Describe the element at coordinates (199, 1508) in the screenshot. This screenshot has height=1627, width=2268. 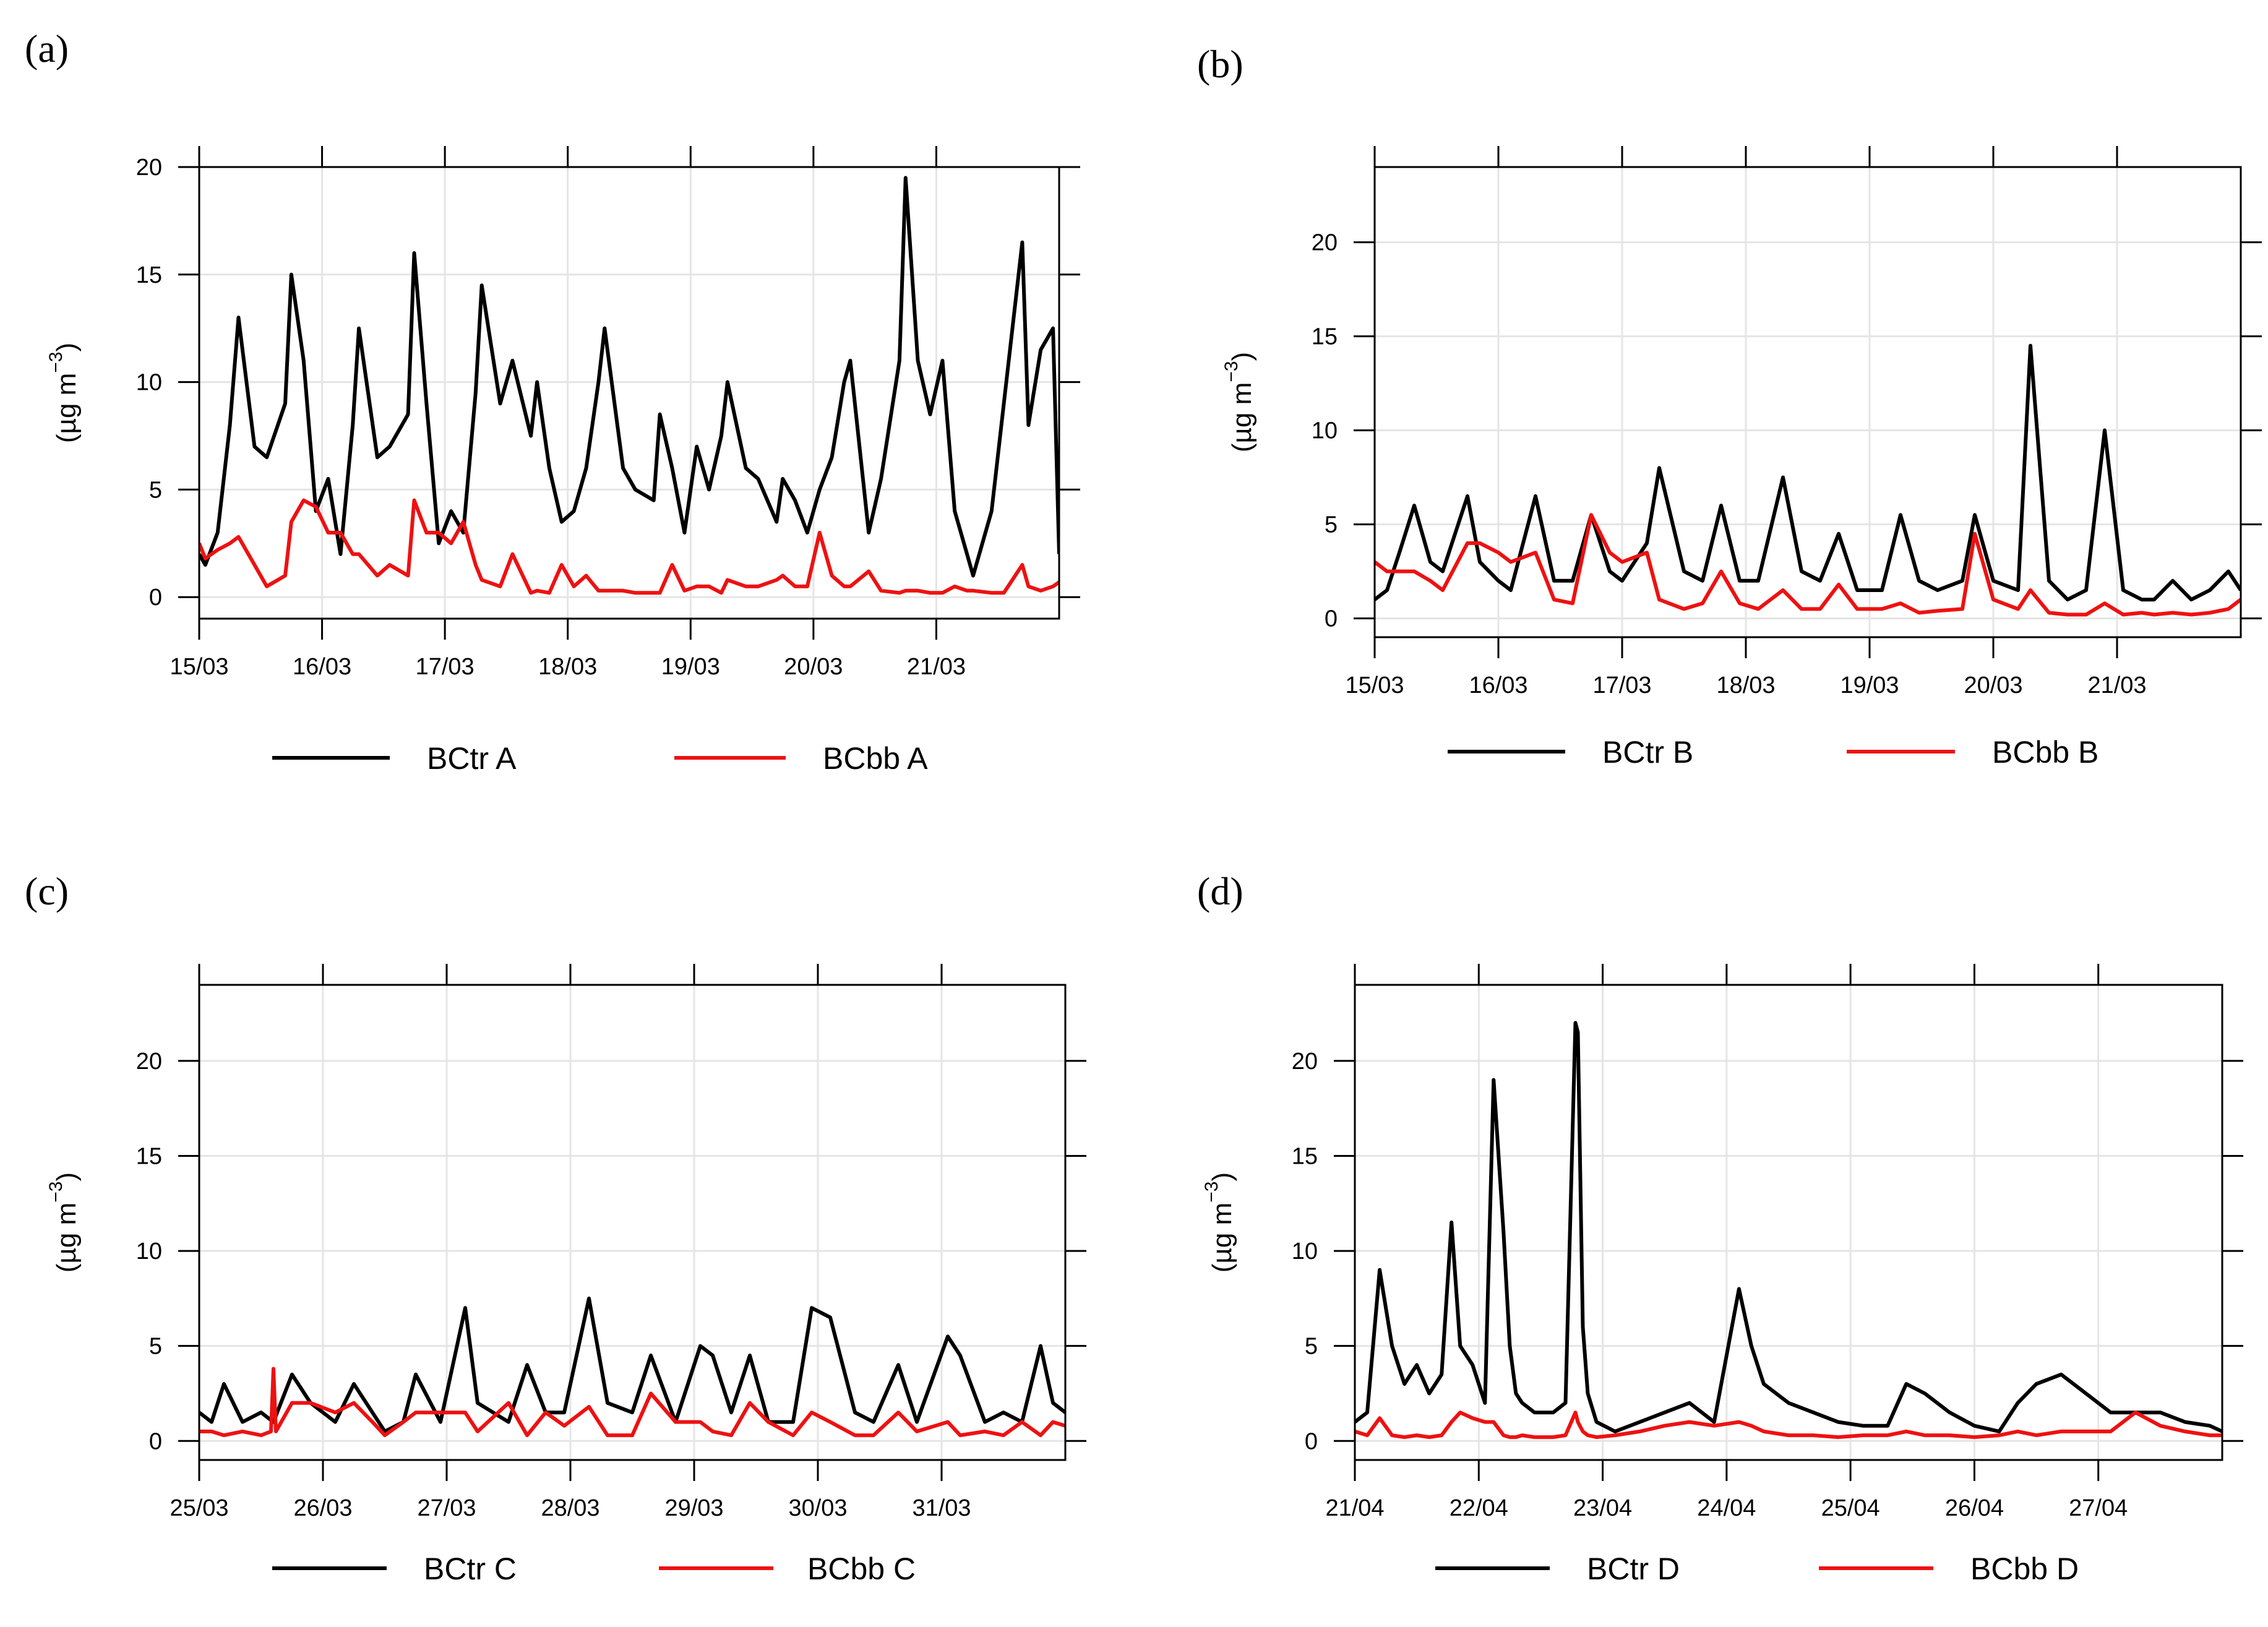
I see `x-tick-label: 25/03` at that location.